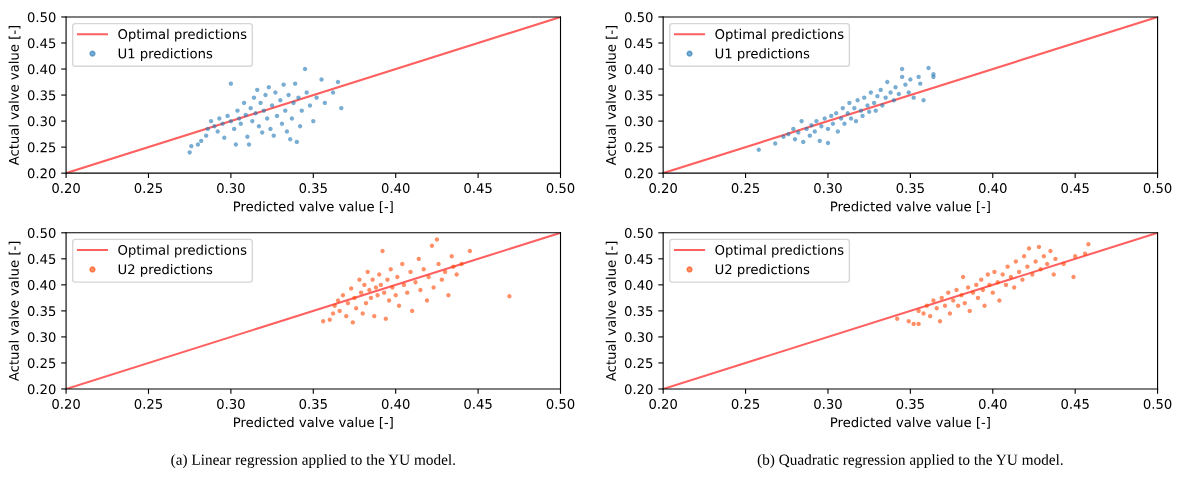 Image resolution: width=1180 pixels, height=485 pixels. I want to click on text: (b) Quadratic regression applied to the YU model., so click(910, 461).